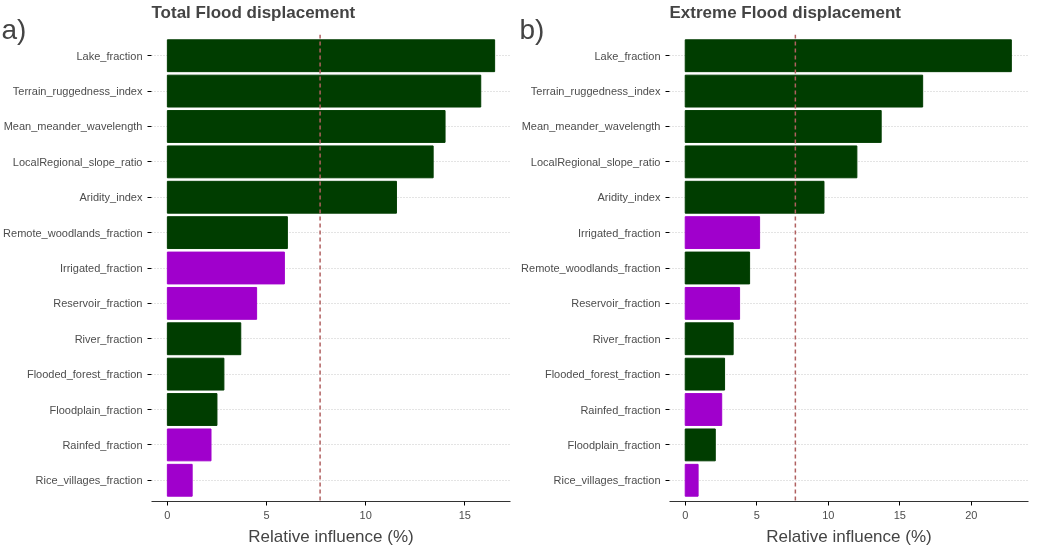  Describe the element at coordinates (785, 12) in the screenshot. I see `chart-title: Extreme Flood displacement` at that location.